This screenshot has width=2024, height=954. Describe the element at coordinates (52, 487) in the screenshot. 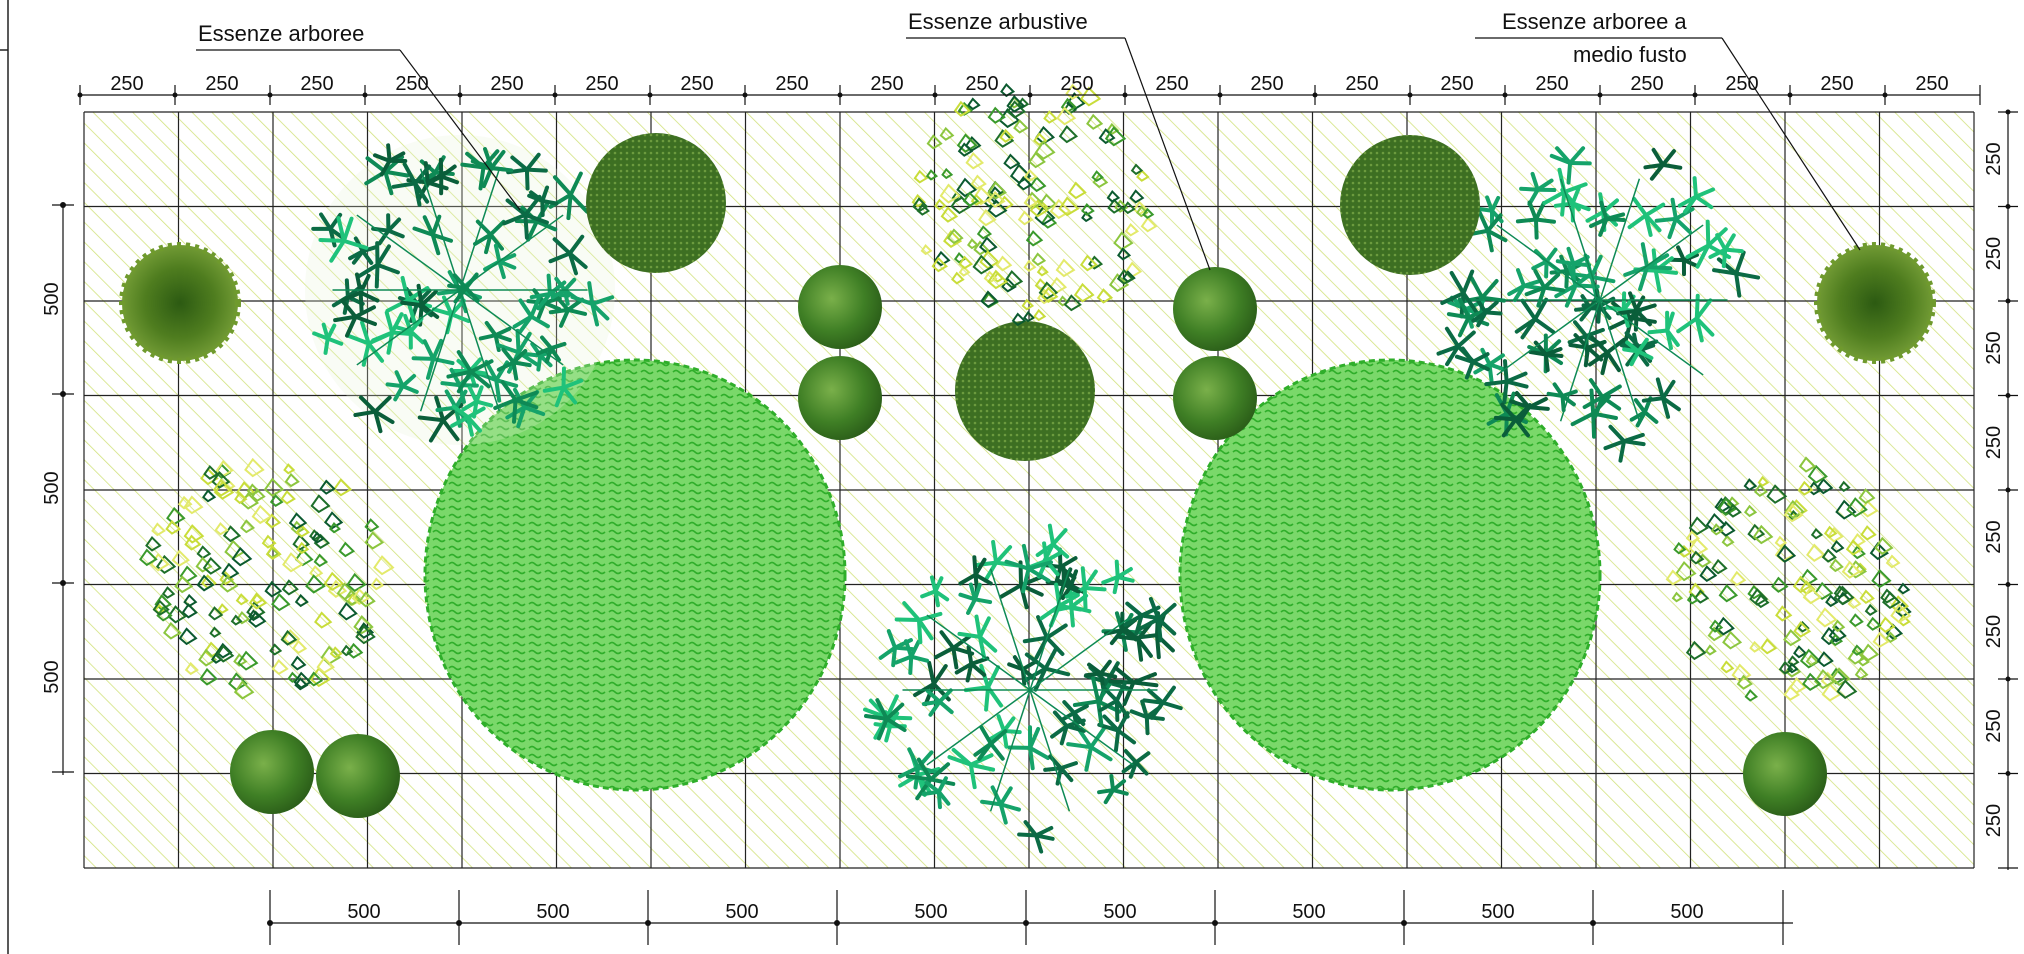

I see `dim-left-label: 500` at that location.